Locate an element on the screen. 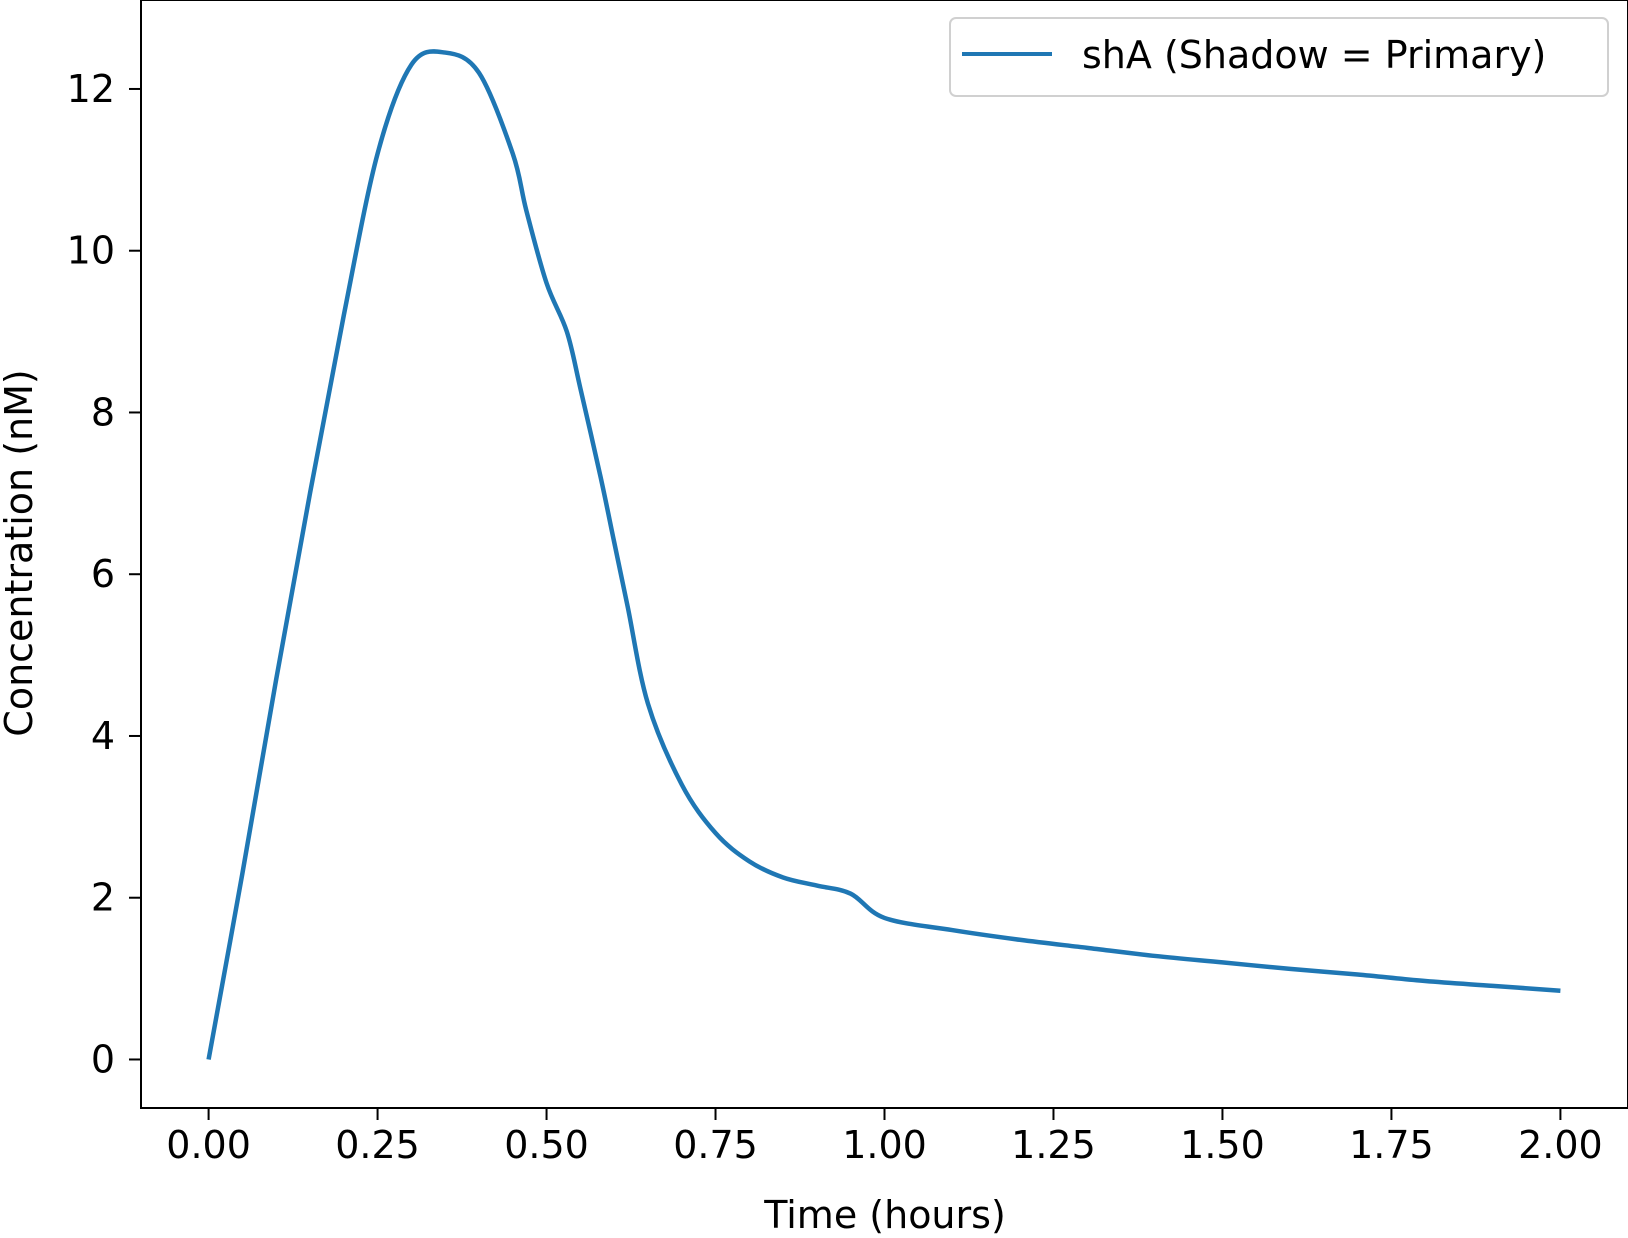  legend-label: shA (Shadow = Primary) is located at coordinates (1314, 55).